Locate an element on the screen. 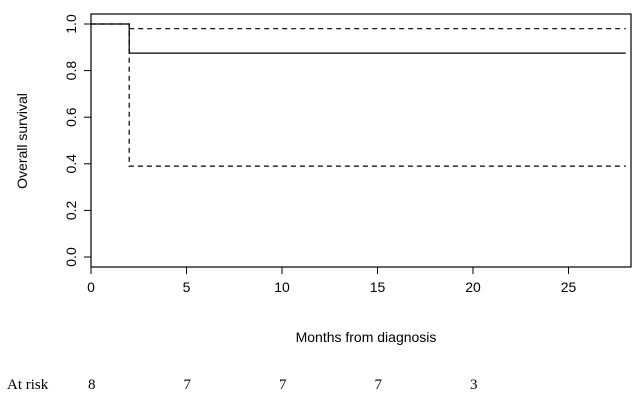 The height and width of the screenshot is (394, 636). y-tick-label: 0.6 is located at coordinates (71, 117).